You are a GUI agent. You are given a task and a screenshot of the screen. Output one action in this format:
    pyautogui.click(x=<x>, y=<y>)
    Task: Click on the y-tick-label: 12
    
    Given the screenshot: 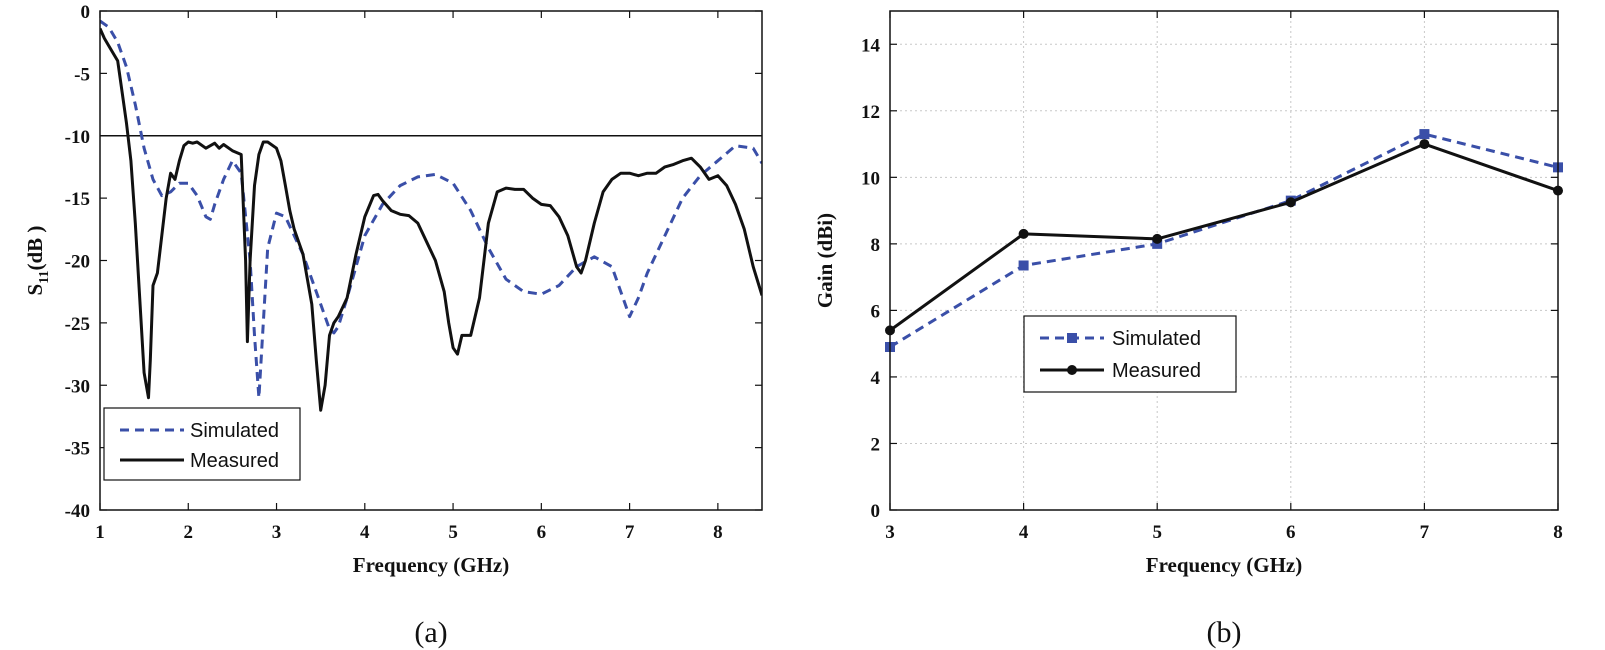 What is the action you would take?
    pyautogui.click(x=870, y=112)
    